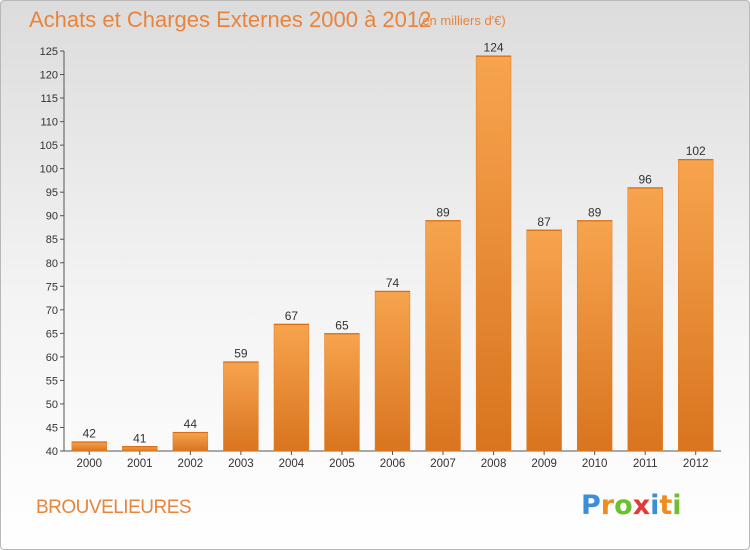 This screenshot has width=750, height=550. What do you see at coordinates (89, 464) in the screenshot?
I see `x-tick-label: 2000` at bounding box center [89, 464].